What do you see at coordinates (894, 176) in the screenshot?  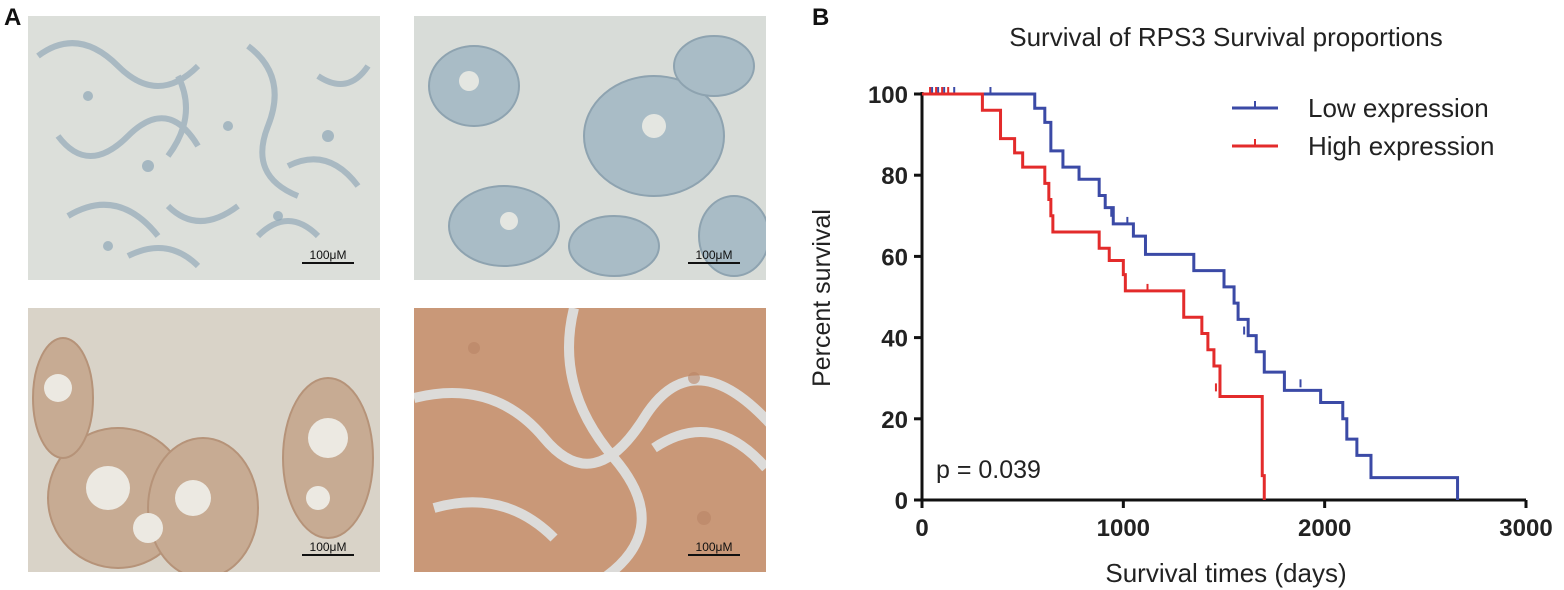 I see `y-tick-label: 80` at bounding box center [894, 176].